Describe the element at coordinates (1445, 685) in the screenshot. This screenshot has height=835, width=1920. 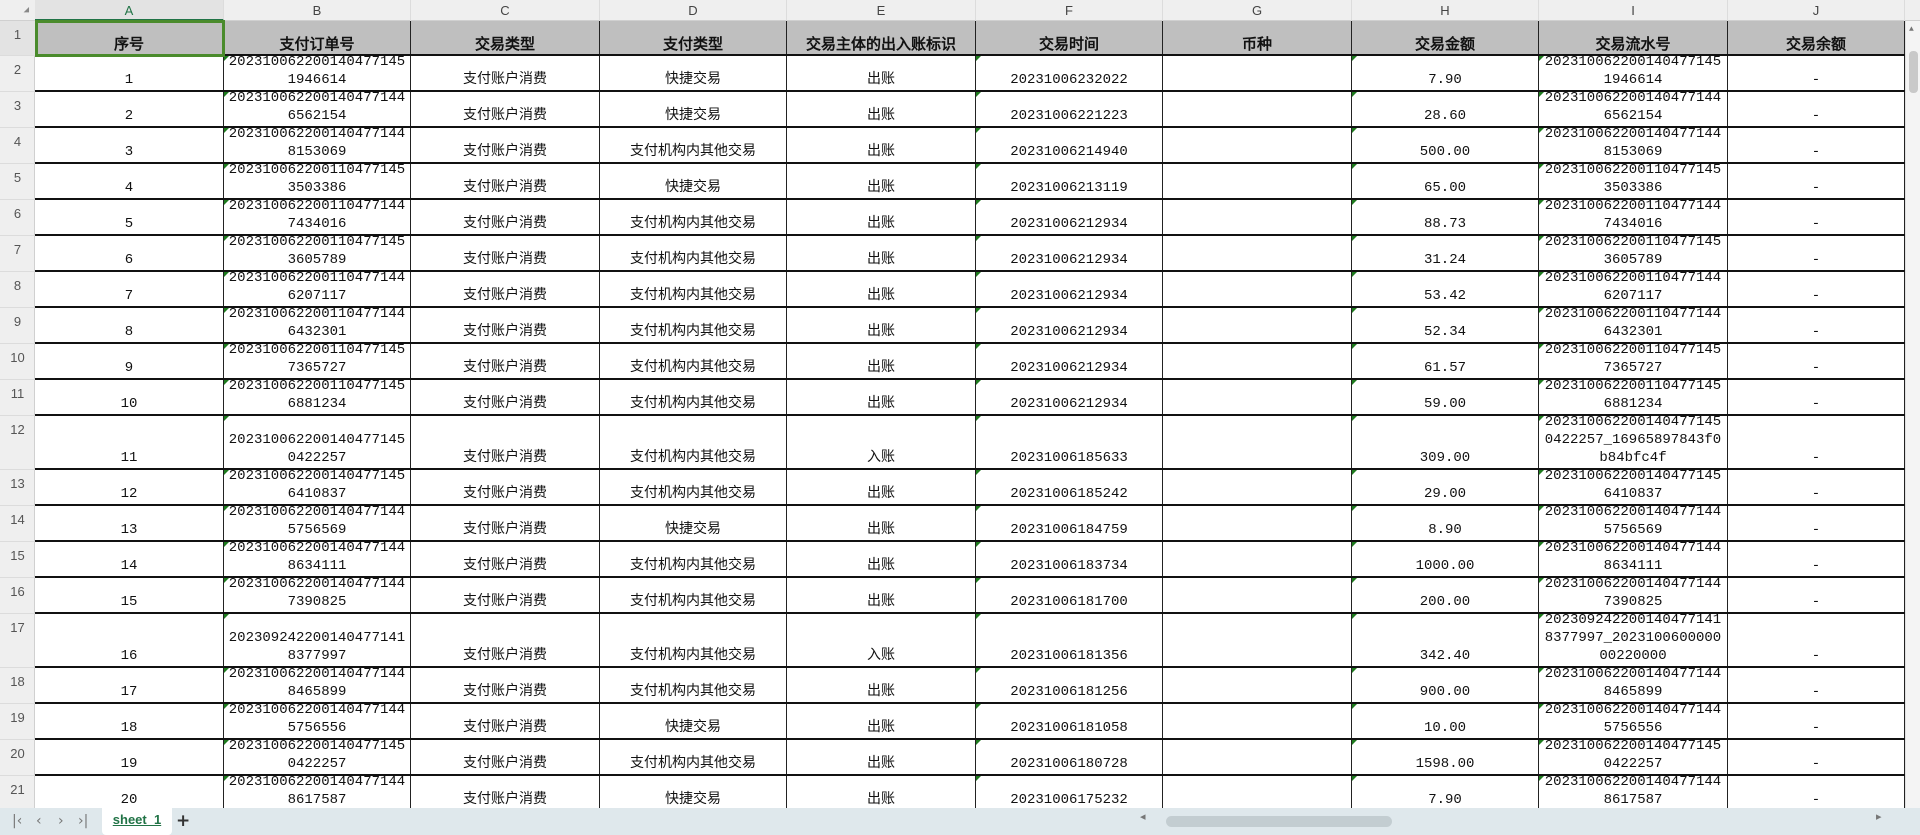
I see `cell-h: 900.00` at that location.